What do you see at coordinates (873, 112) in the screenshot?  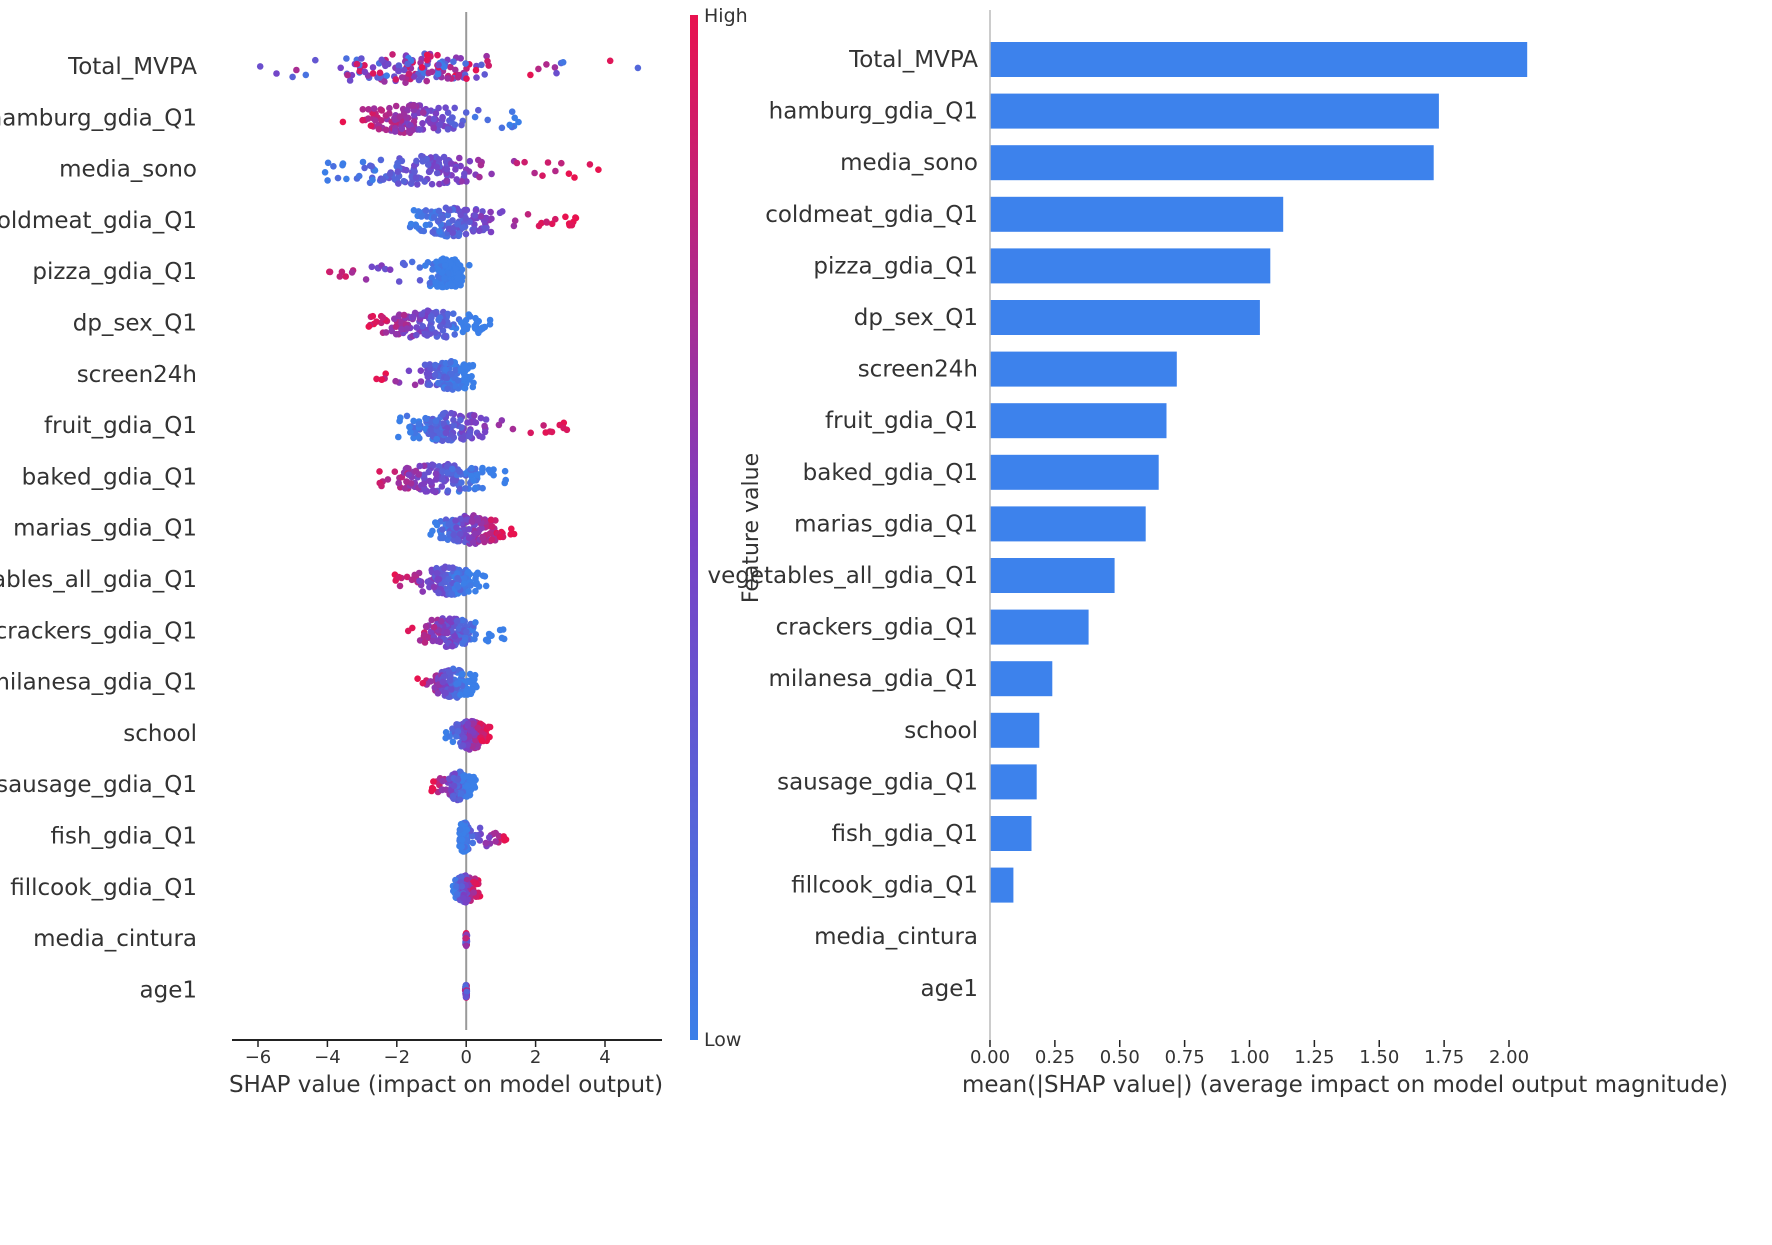 I see `feature-label: hamburg_gdia_Q1` at bounding box center [873, 112].